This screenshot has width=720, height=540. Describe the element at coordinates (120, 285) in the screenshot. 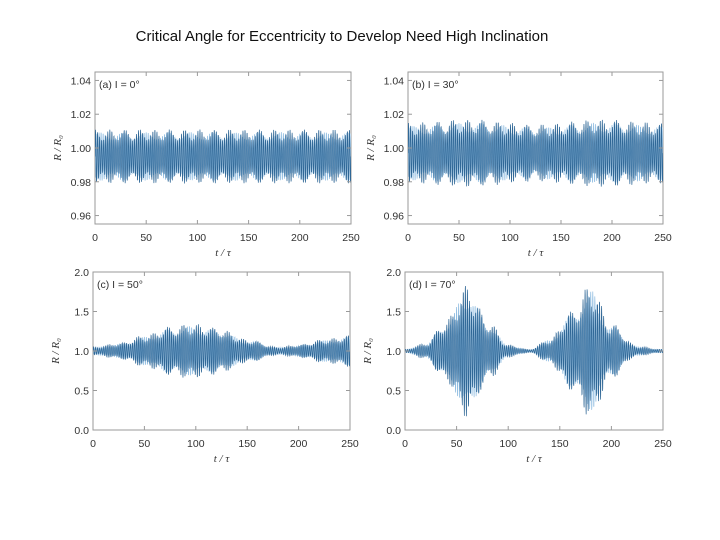

I see `panel-label: (c) I = 50°` at that location.